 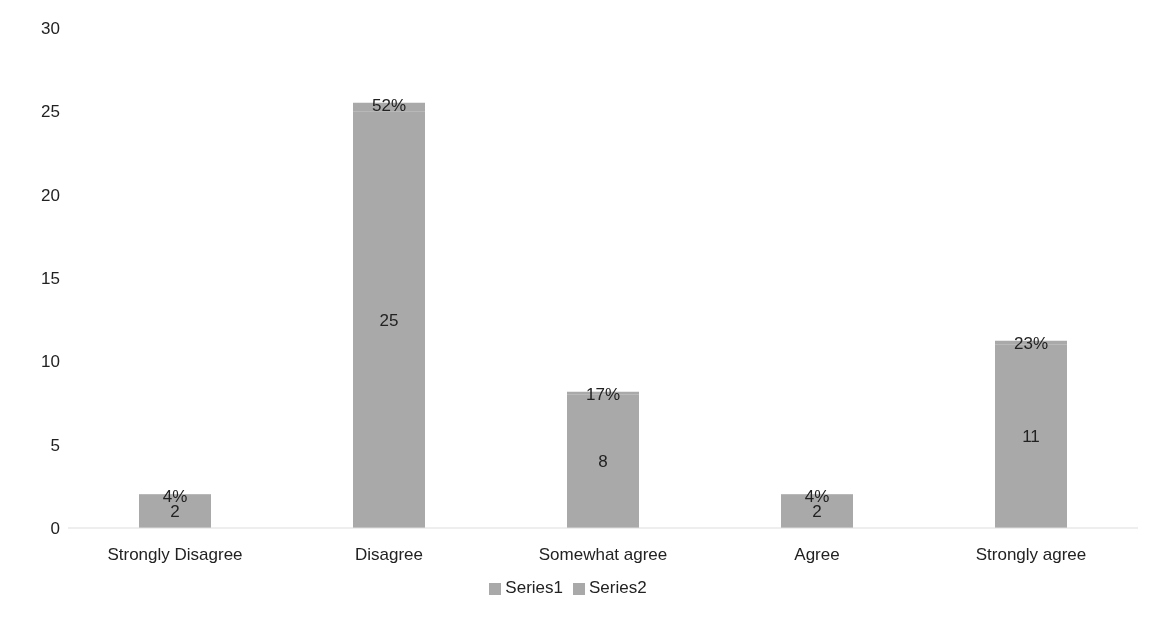 What do you see at coordinates (50, 195) in the screenshot?
I see `y-tick-label: 20` at bounding box center [50, 195].